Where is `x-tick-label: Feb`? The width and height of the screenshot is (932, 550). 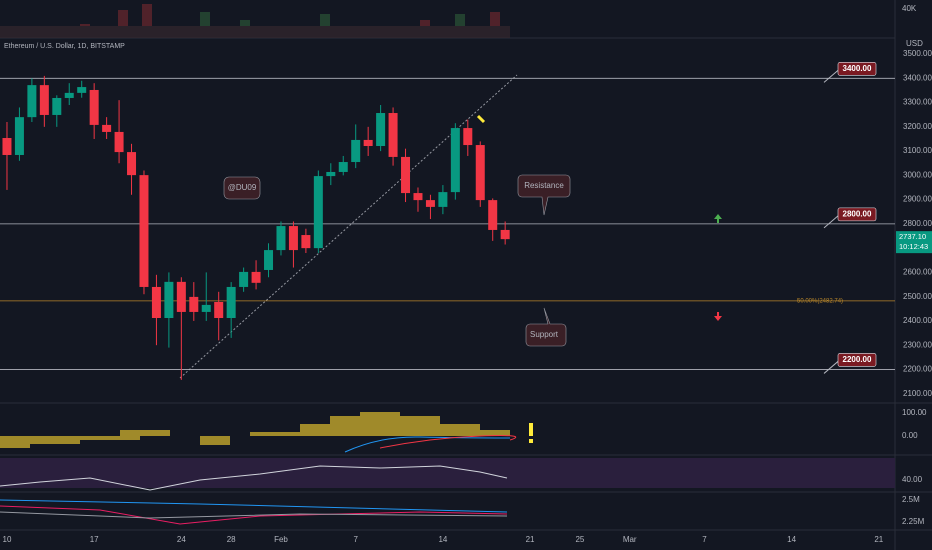 x-tick-label: Feb is located at coordinates (281, 539).